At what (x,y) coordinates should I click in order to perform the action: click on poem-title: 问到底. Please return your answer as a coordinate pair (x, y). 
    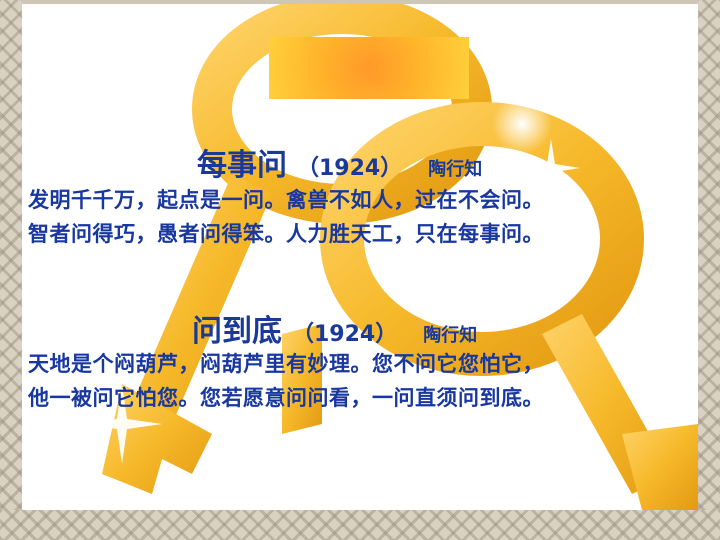
    Looking at the image, I should click on (237, 331).